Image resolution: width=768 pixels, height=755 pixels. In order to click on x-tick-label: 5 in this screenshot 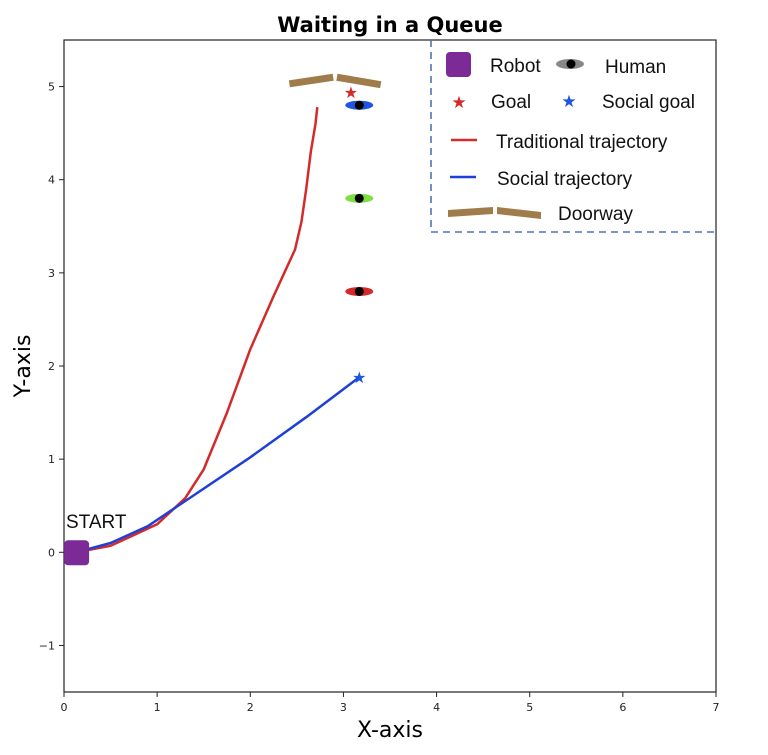, I will do `click(529, 707)`.